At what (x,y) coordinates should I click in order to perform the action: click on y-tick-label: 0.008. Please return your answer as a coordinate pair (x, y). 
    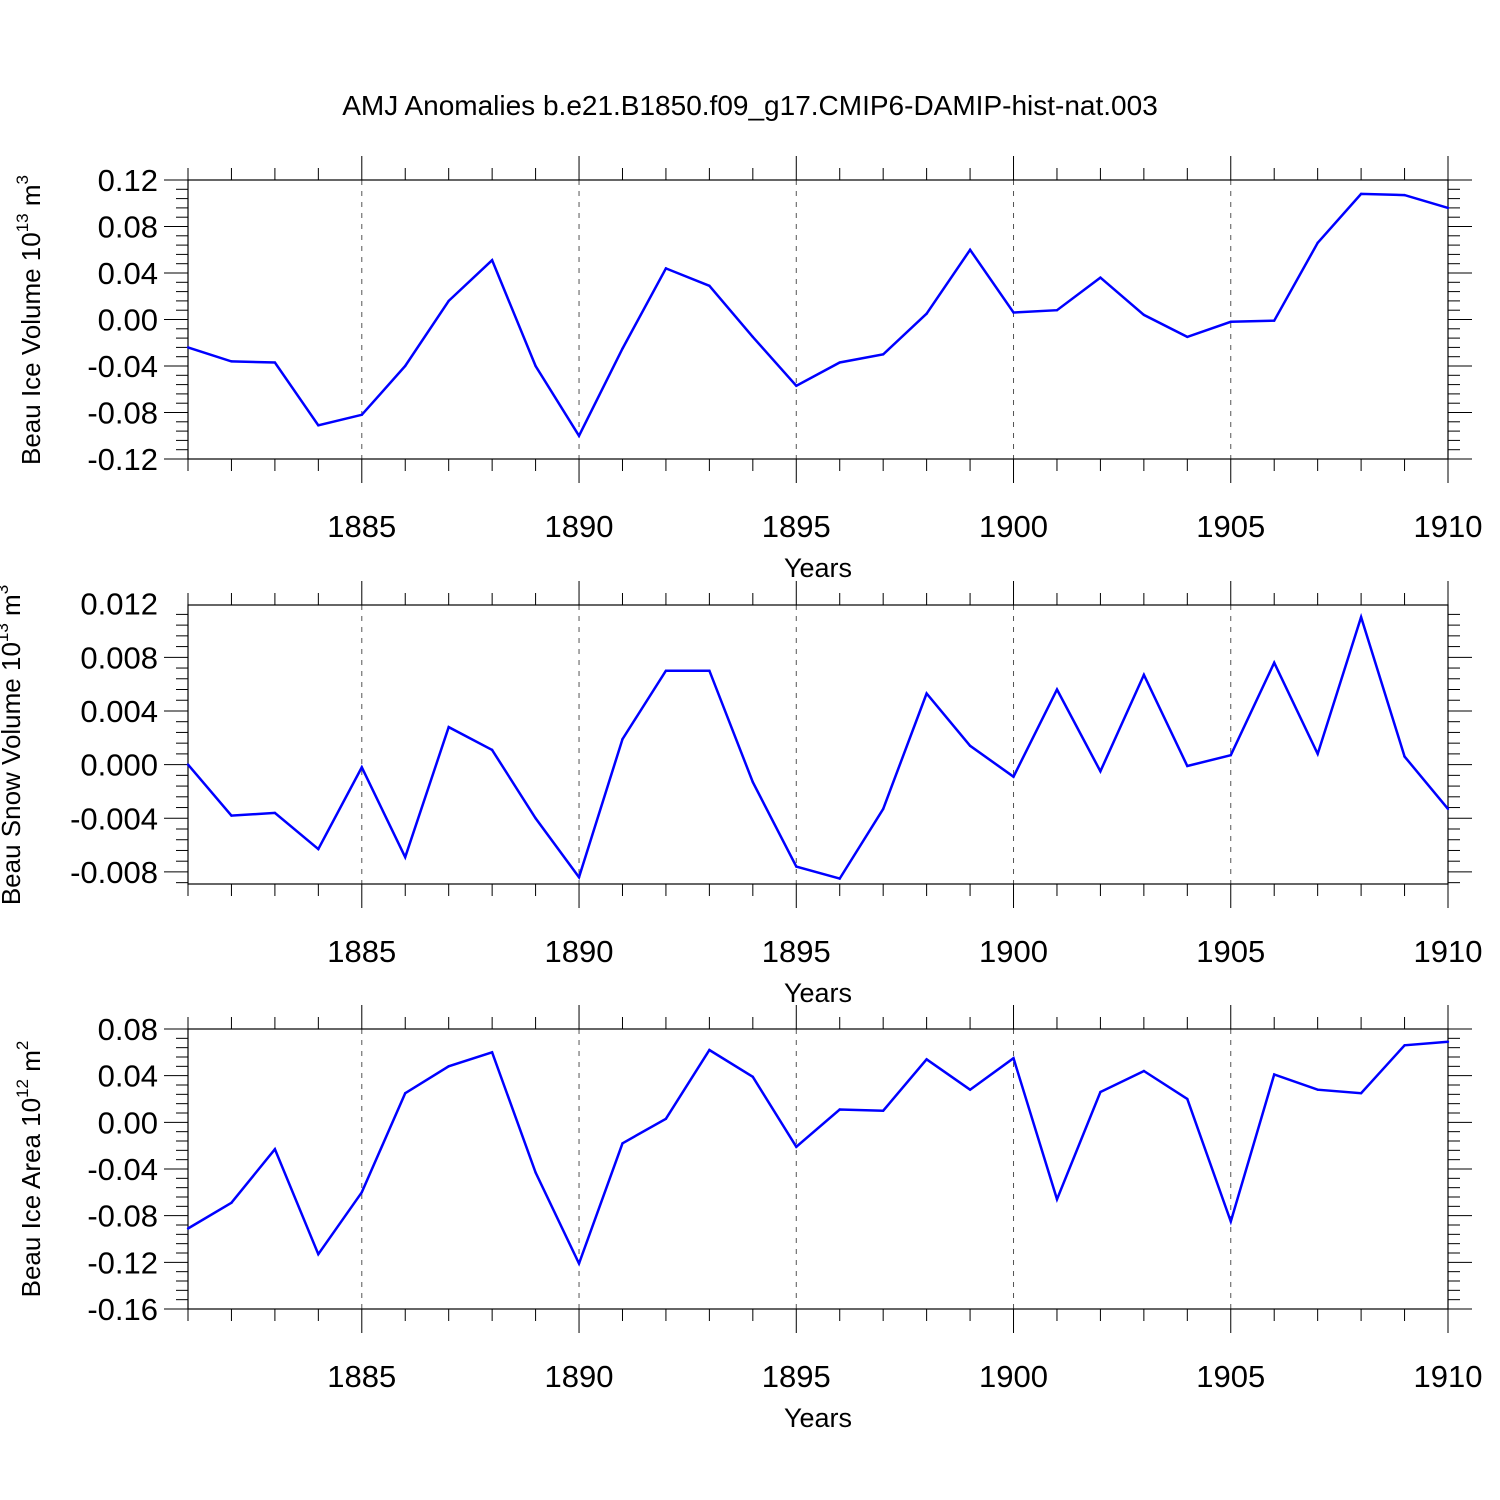
    Looking at the image, I should click on (119, 657).